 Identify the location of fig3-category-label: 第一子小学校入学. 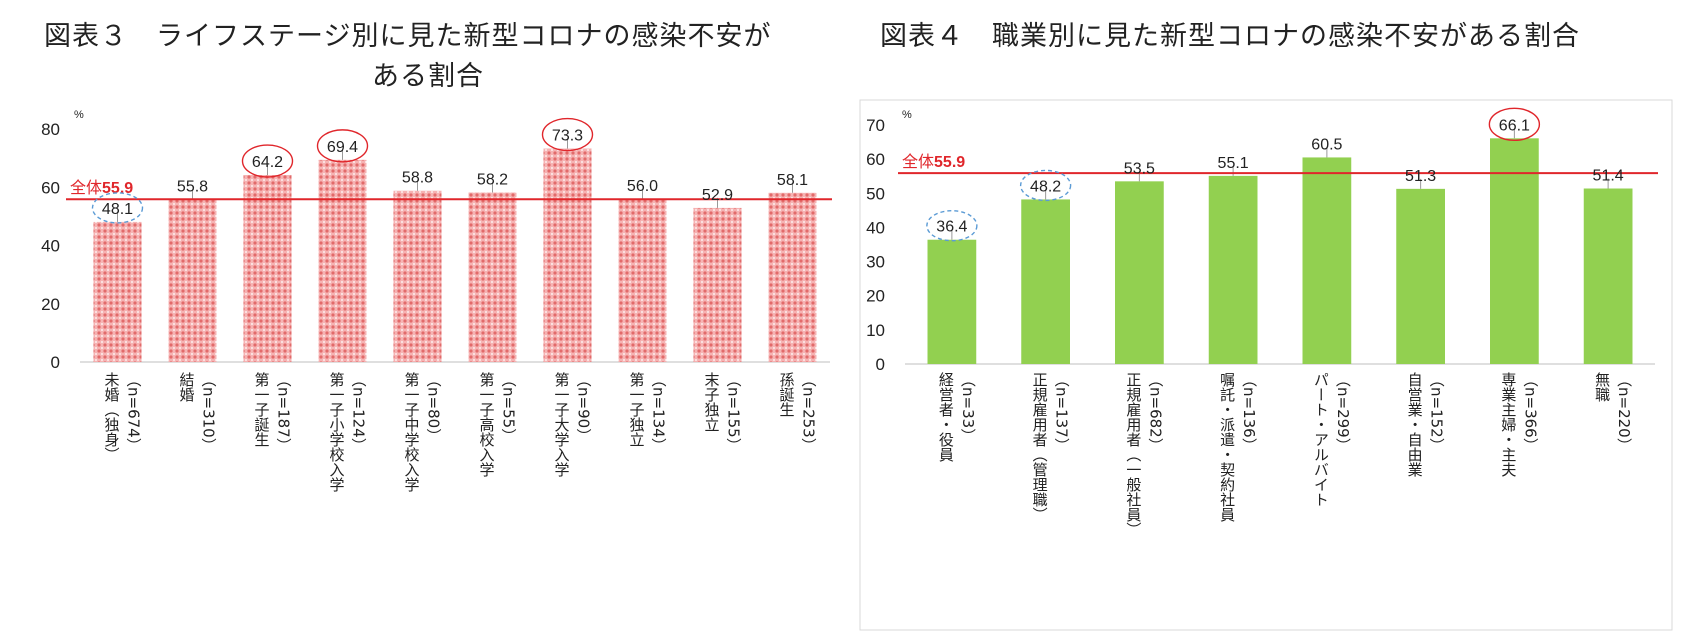
(337, 431).